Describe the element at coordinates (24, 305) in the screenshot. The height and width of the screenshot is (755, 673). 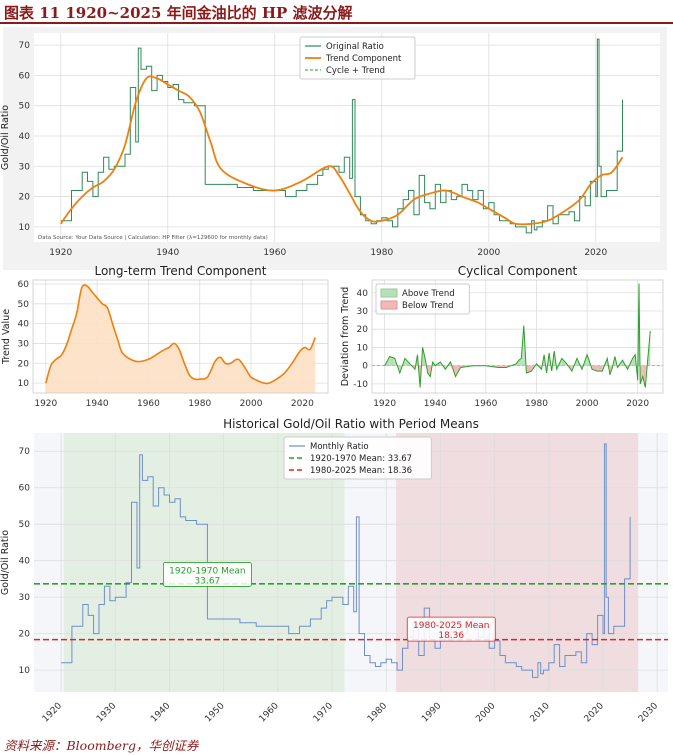
I see `trend-y-tick-label: 50` at that location.